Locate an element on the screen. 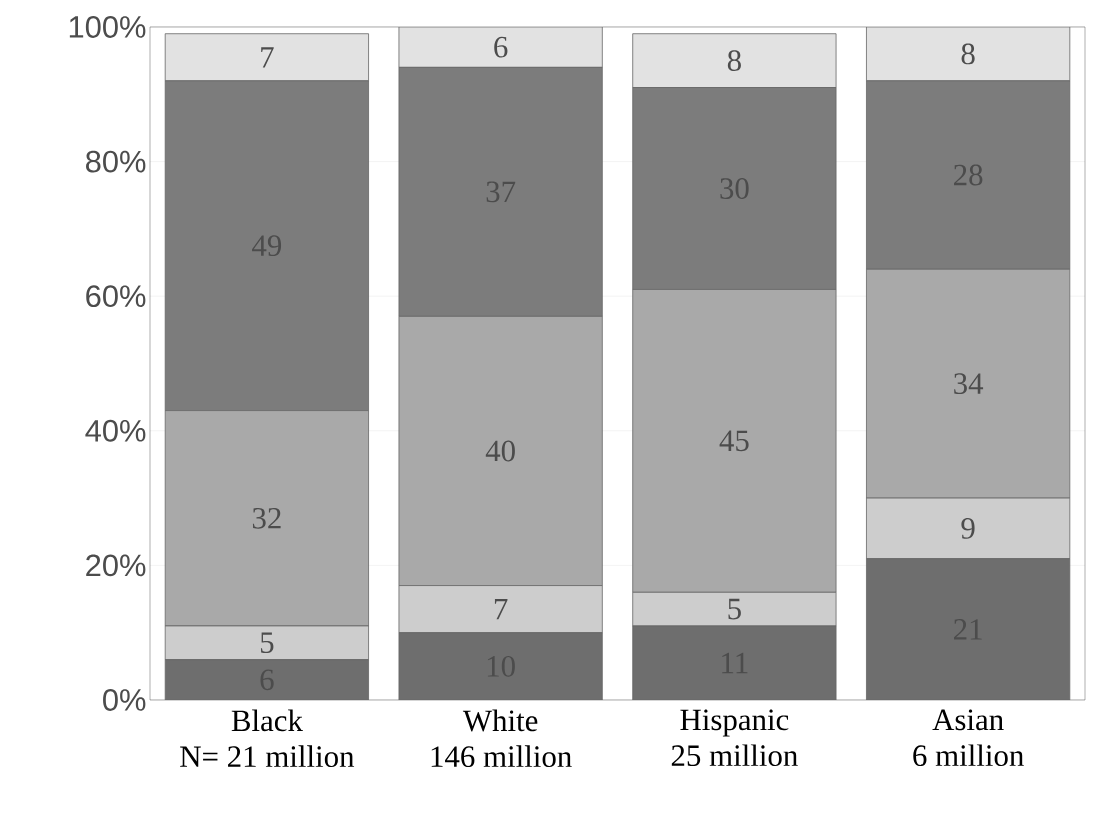 This screenshot has width=1094, height=818. data-label: 34 is located at coordinates (969, 384).